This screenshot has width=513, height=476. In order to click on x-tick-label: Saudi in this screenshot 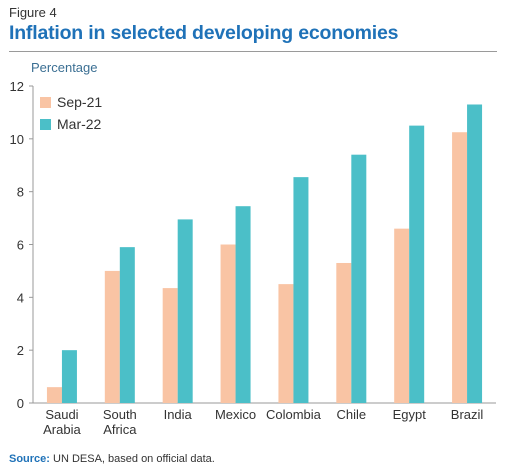, I will do `click(61, 414)`.